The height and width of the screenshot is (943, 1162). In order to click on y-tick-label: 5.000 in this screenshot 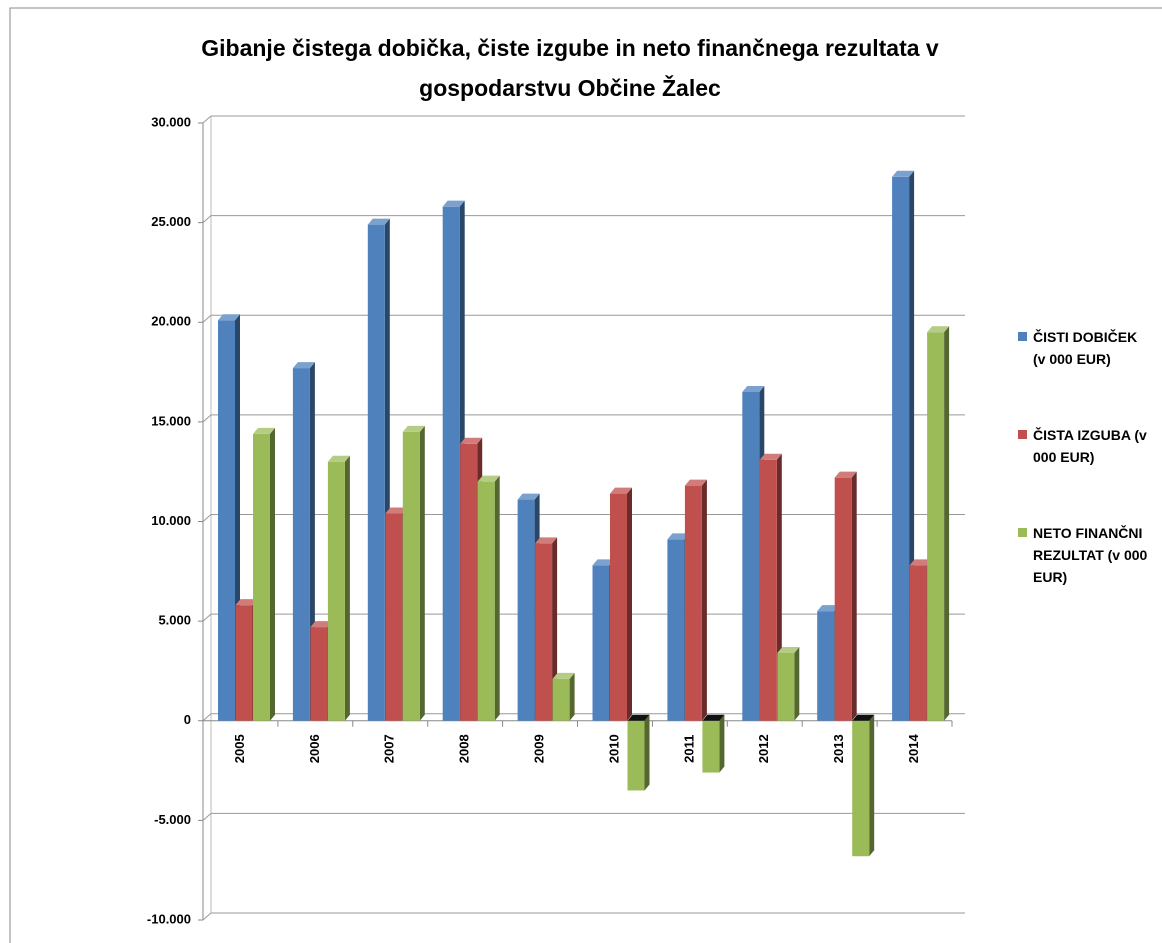, I will do `click(174, 620)`.